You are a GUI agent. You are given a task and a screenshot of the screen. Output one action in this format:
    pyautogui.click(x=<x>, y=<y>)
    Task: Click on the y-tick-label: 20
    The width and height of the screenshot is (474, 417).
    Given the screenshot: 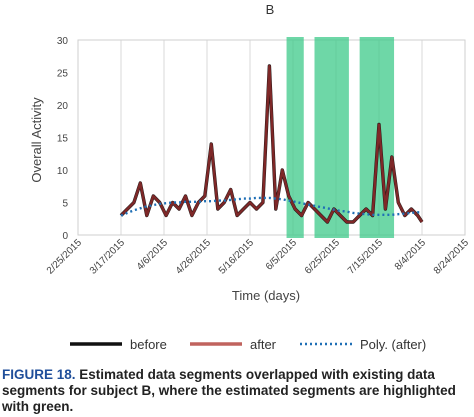 What is the action you would take?
    pyautogui.click(x=63, y=106)
    